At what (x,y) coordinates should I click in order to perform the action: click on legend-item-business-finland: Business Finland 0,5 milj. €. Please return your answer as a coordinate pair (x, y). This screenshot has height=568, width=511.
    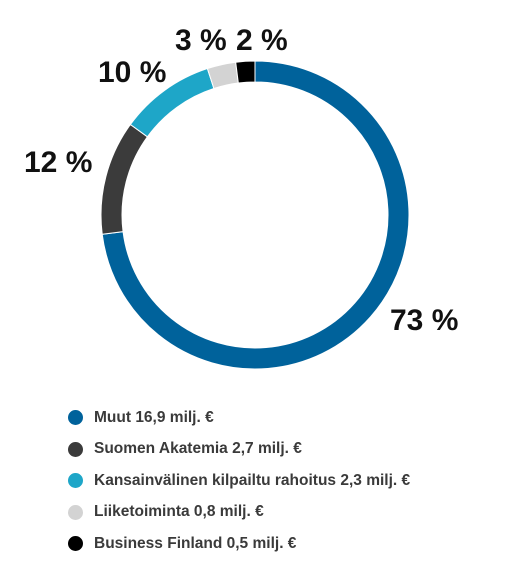
    Looking at the image, I should click on (239, 544).